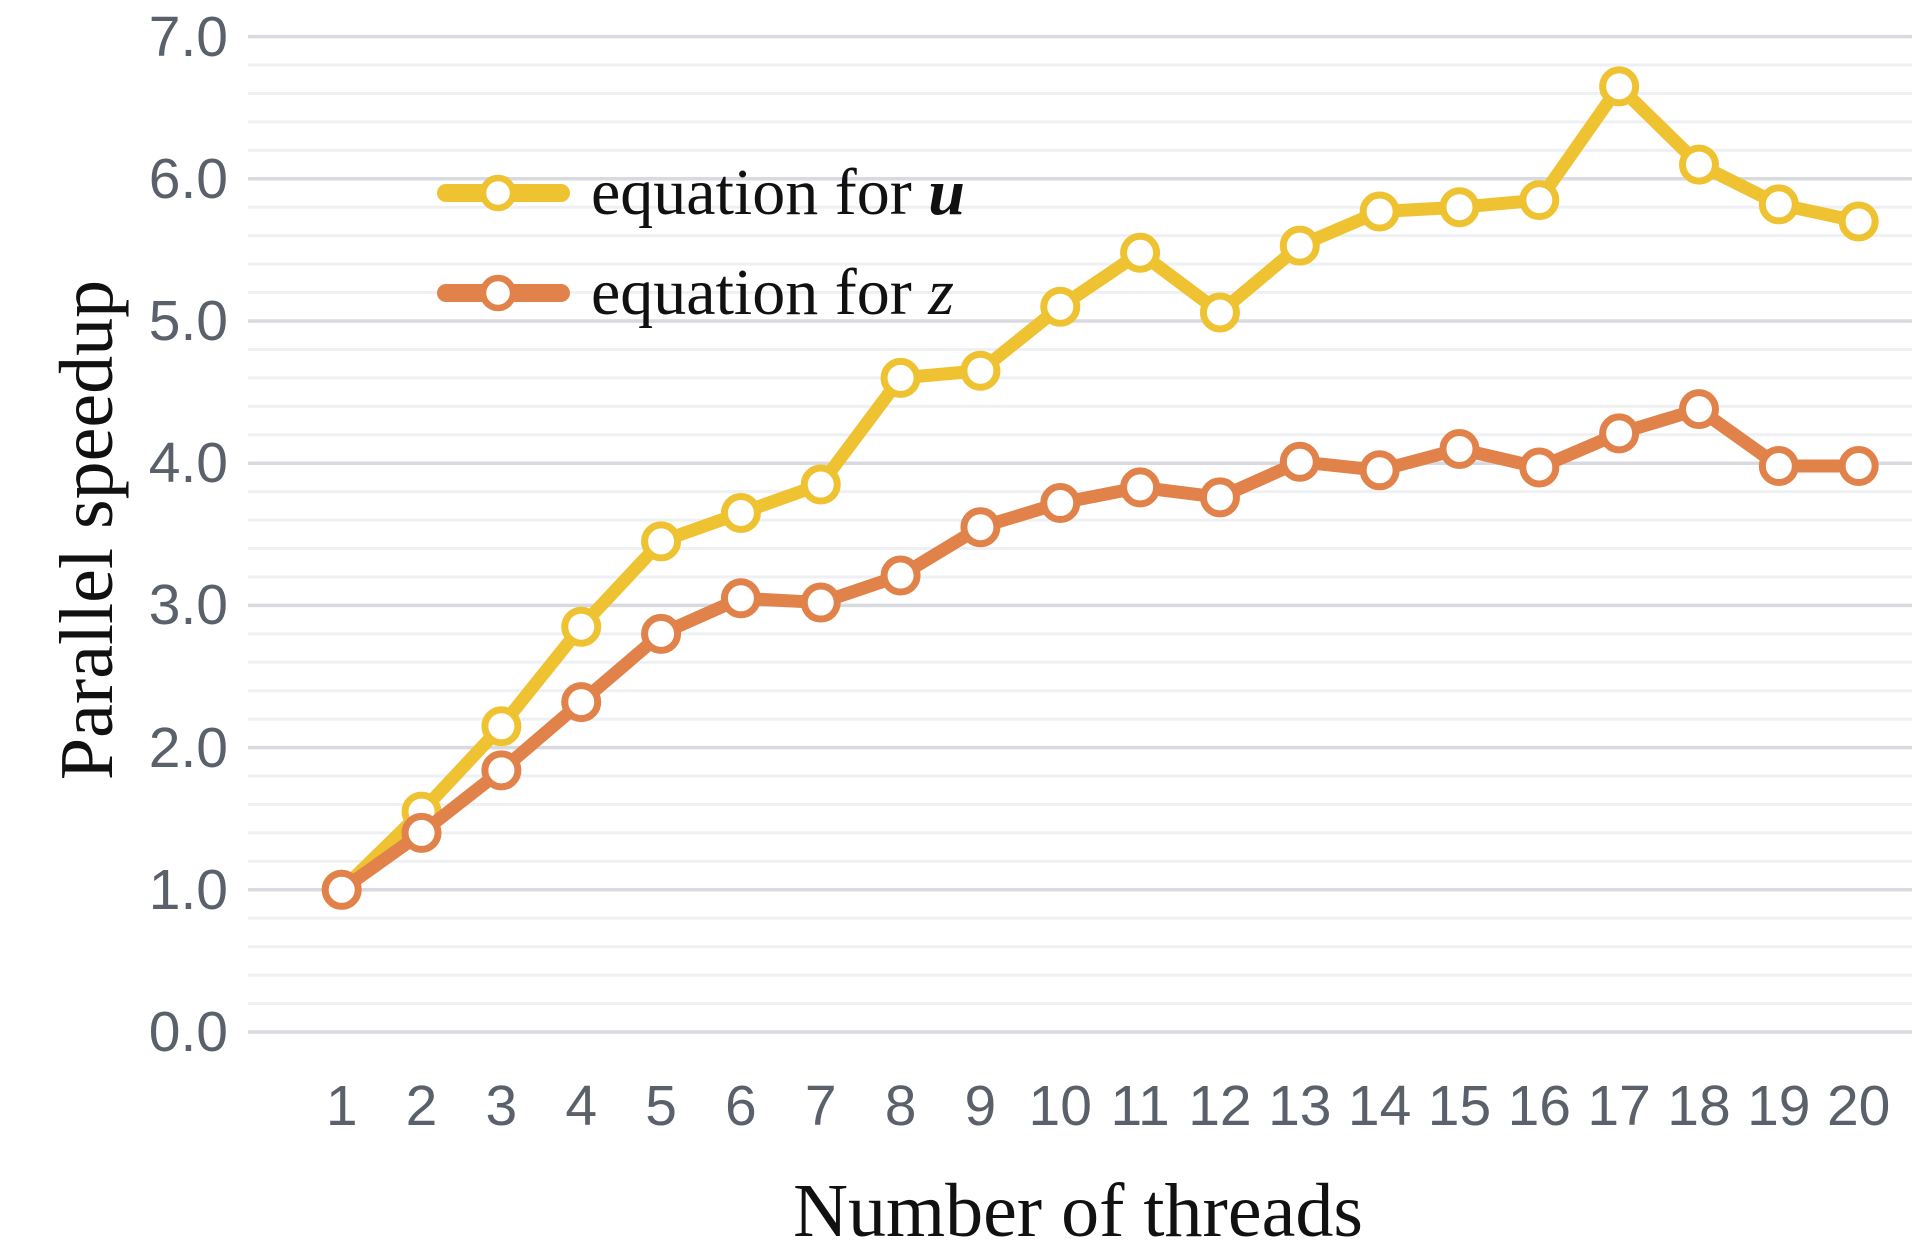 This screenshot has height=1260, width=1921. Describe the element at coordinates (778, 192) in the screenshot. I see `legend-label-u: equation for u` at that location.